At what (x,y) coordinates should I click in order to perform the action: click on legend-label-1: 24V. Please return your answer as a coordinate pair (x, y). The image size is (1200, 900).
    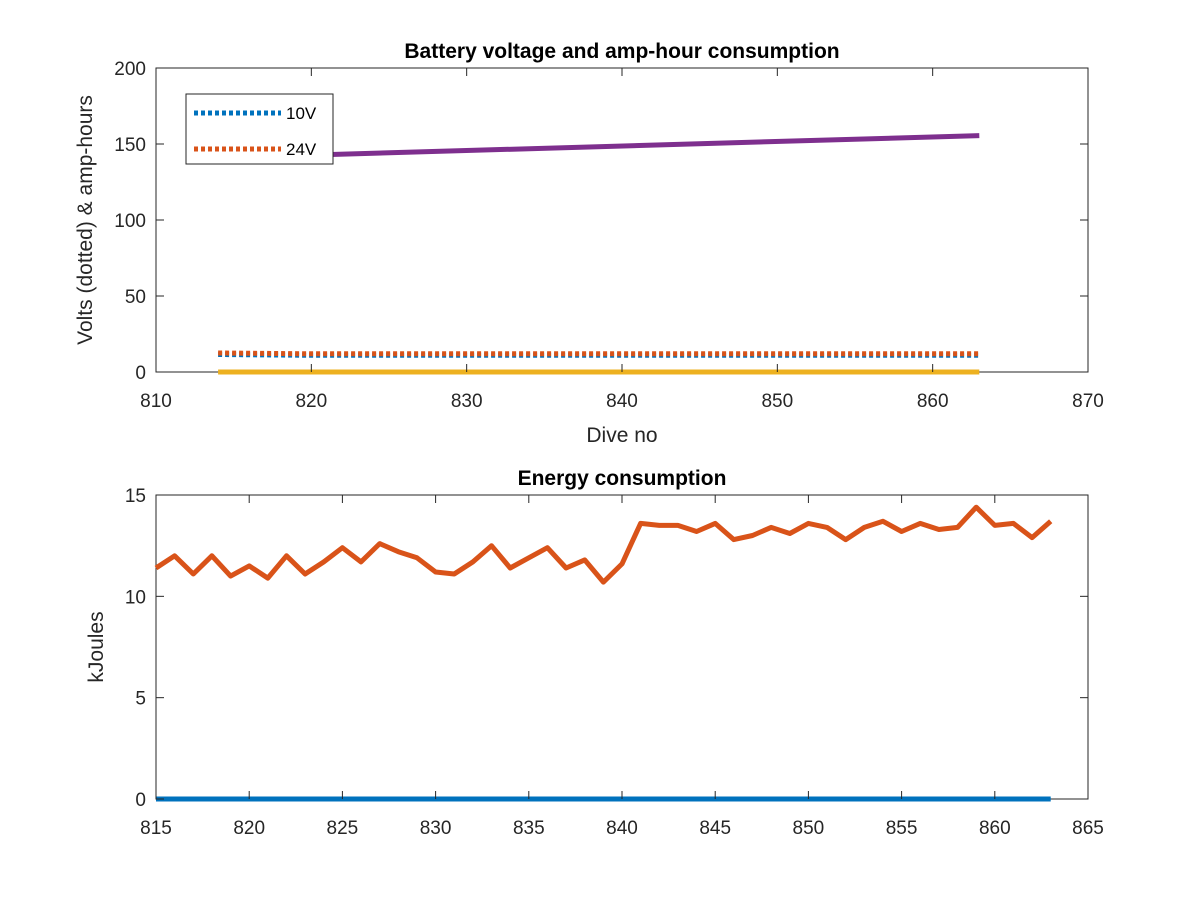
    Looking at the image, I should click on (301, 149).